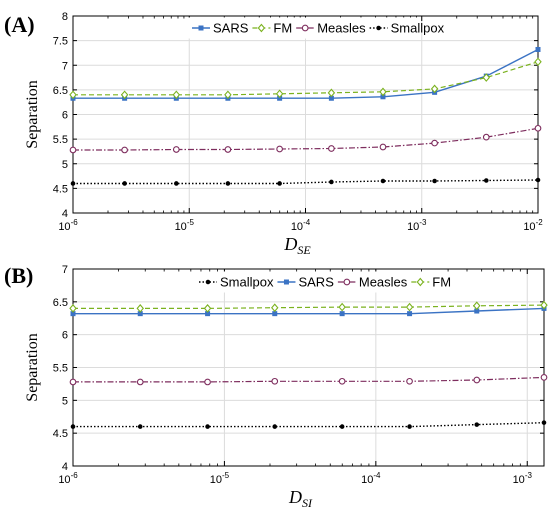 Image resolution: width=550 pixels, height=515 pixels. Describe the element at coordinates (417, 225) in the screenshot. I see `x-tick-label: 10⁻³` at that location.